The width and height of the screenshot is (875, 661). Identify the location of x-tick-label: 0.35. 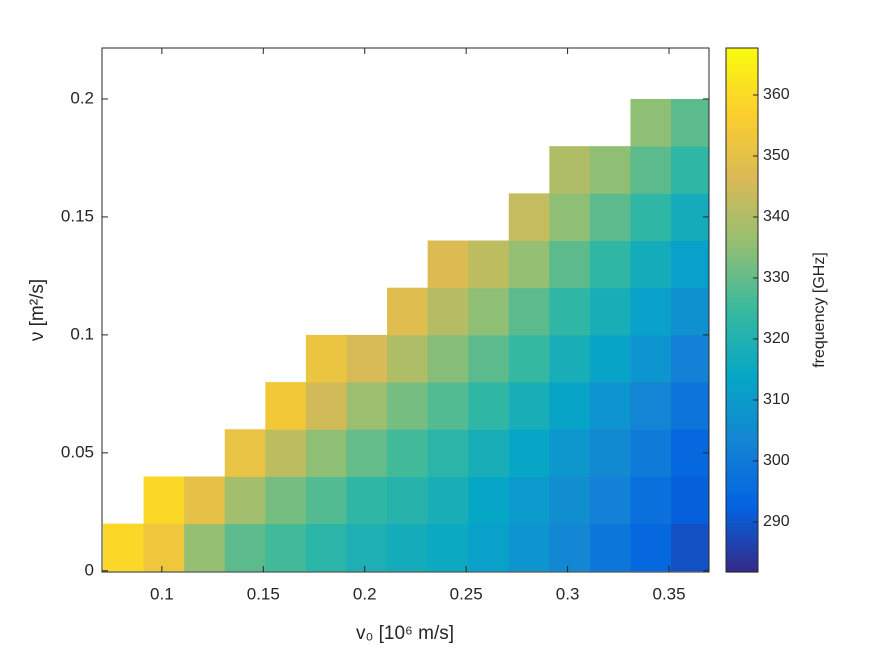
(668, 593).